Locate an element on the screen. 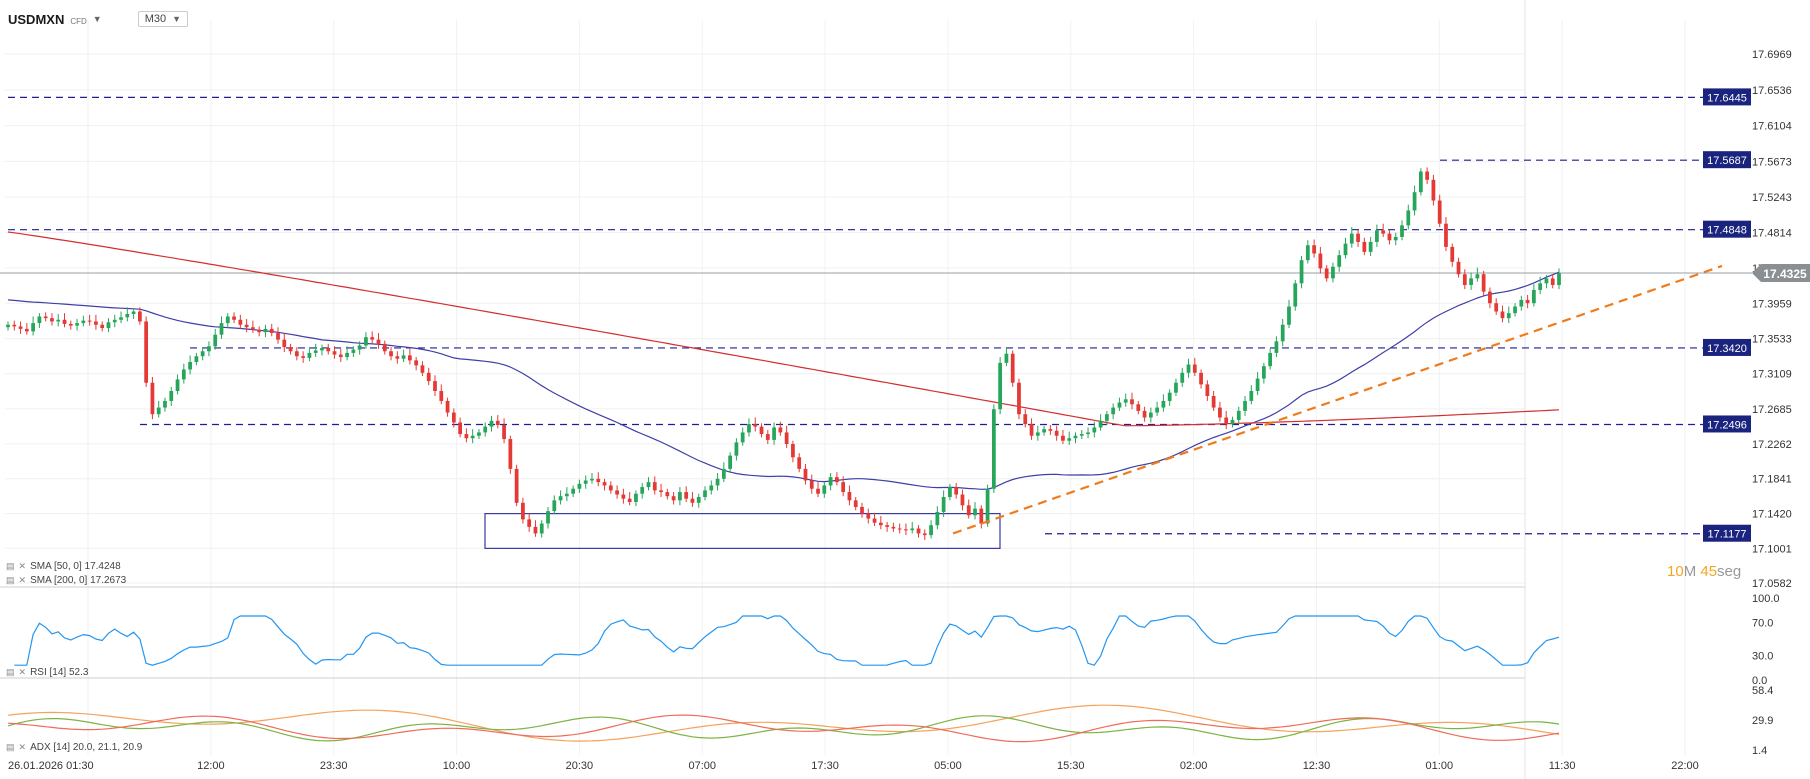  symbol-badge: CFD is located at coordinates (78, 21).